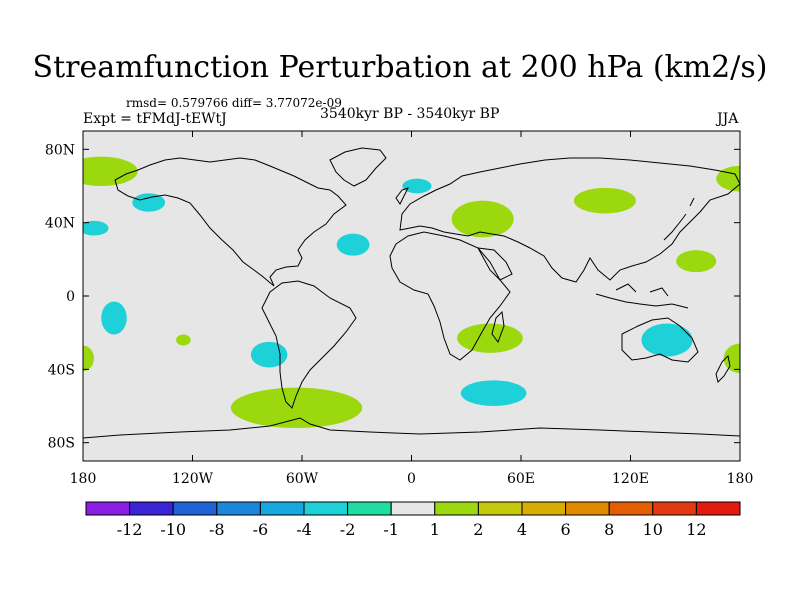 The height and width of the screenshot is (600, 800). What do you see at coordinates (230, 222) in the screenshot?
I see `coastline-north-america` at bounding box center [230, 222].